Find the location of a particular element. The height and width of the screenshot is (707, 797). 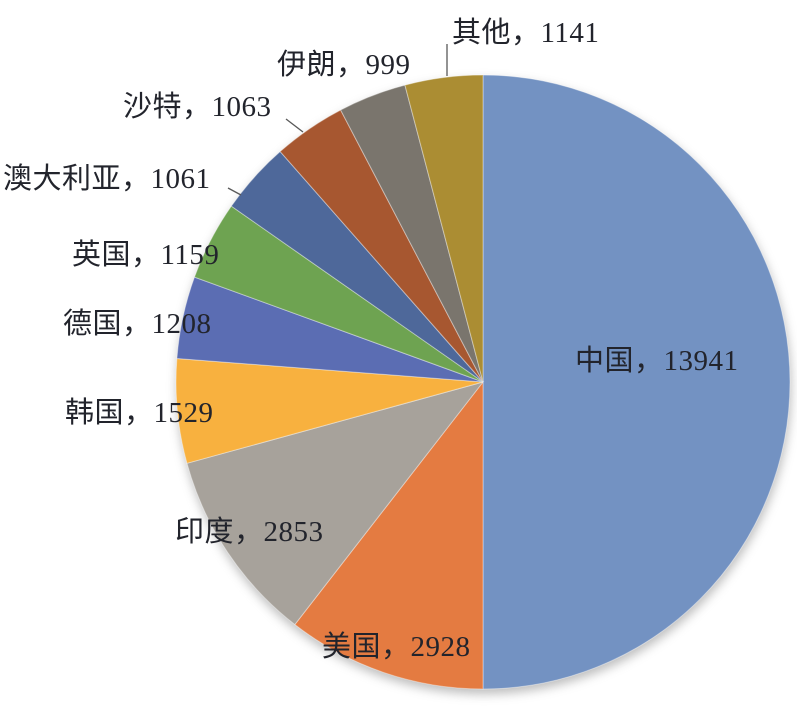

pie-slice-沙特 is located at coordinates (381, 246).